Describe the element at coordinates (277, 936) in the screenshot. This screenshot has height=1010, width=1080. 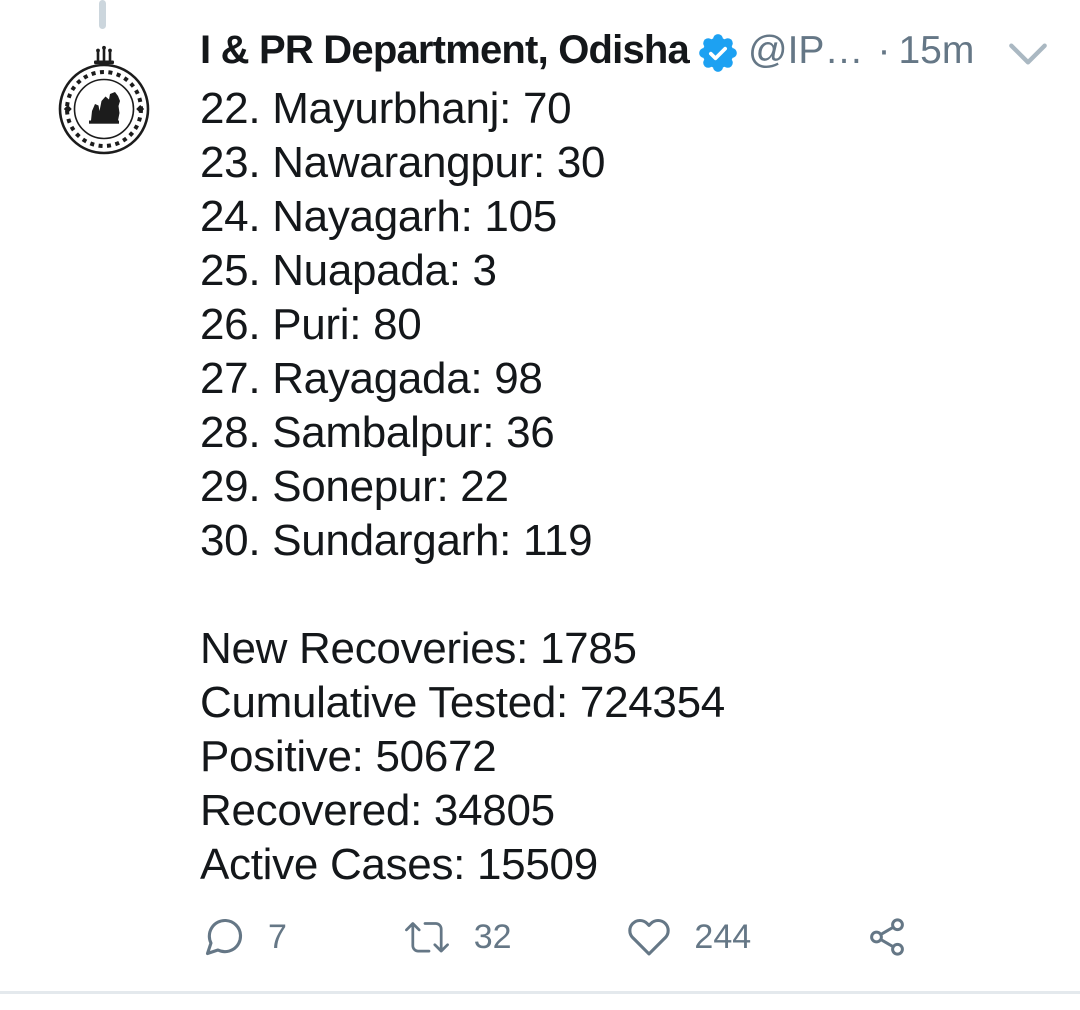
I see `reply-count: 7` at that location.